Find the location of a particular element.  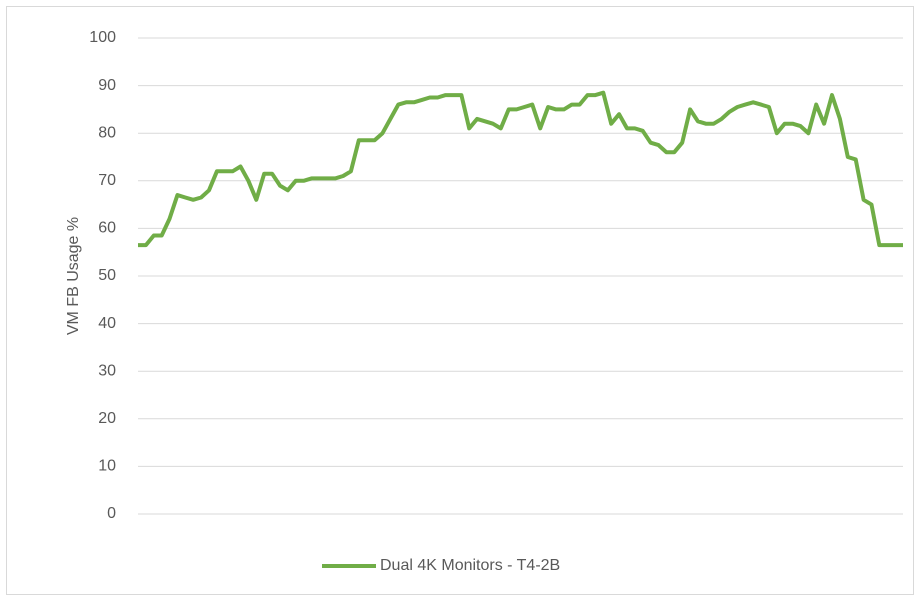

y-tick-label: 30 is located at coordinates (107, 370).